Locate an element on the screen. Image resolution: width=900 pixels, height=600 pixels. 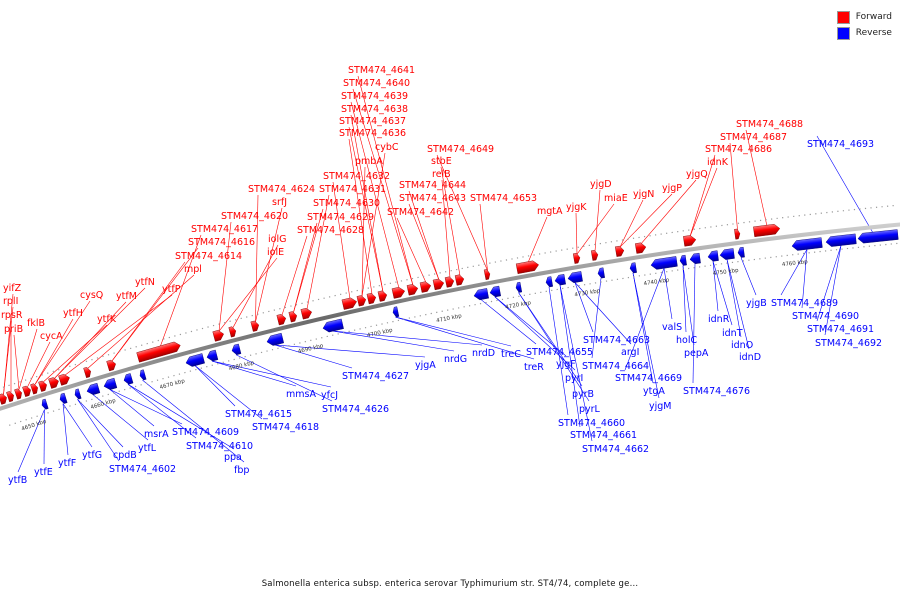
gene-label: STM474_4692 is located at coordinates (848, 343).